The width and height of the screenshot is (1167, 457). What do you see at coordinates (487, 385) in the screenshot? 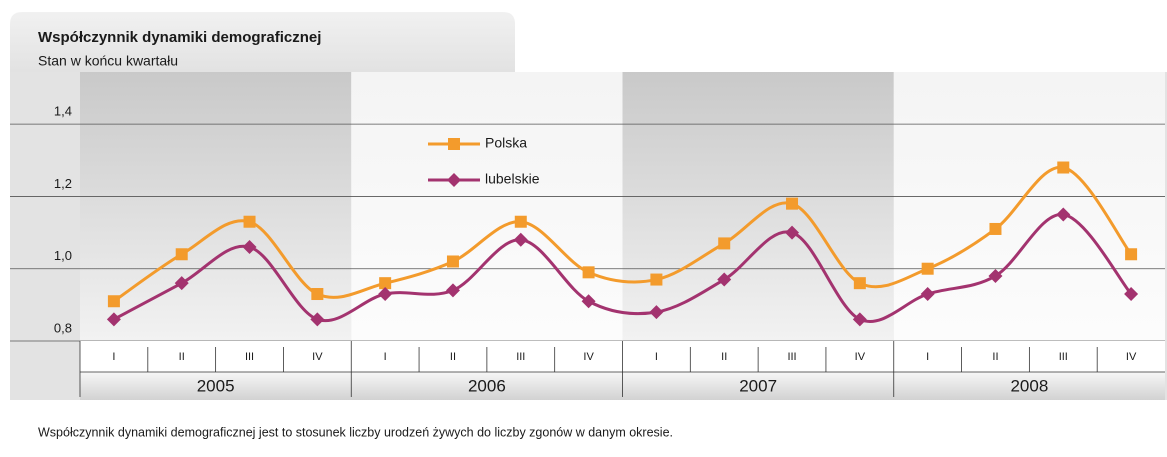
I see `year-label: 2006` at bounding box center [487, 385].